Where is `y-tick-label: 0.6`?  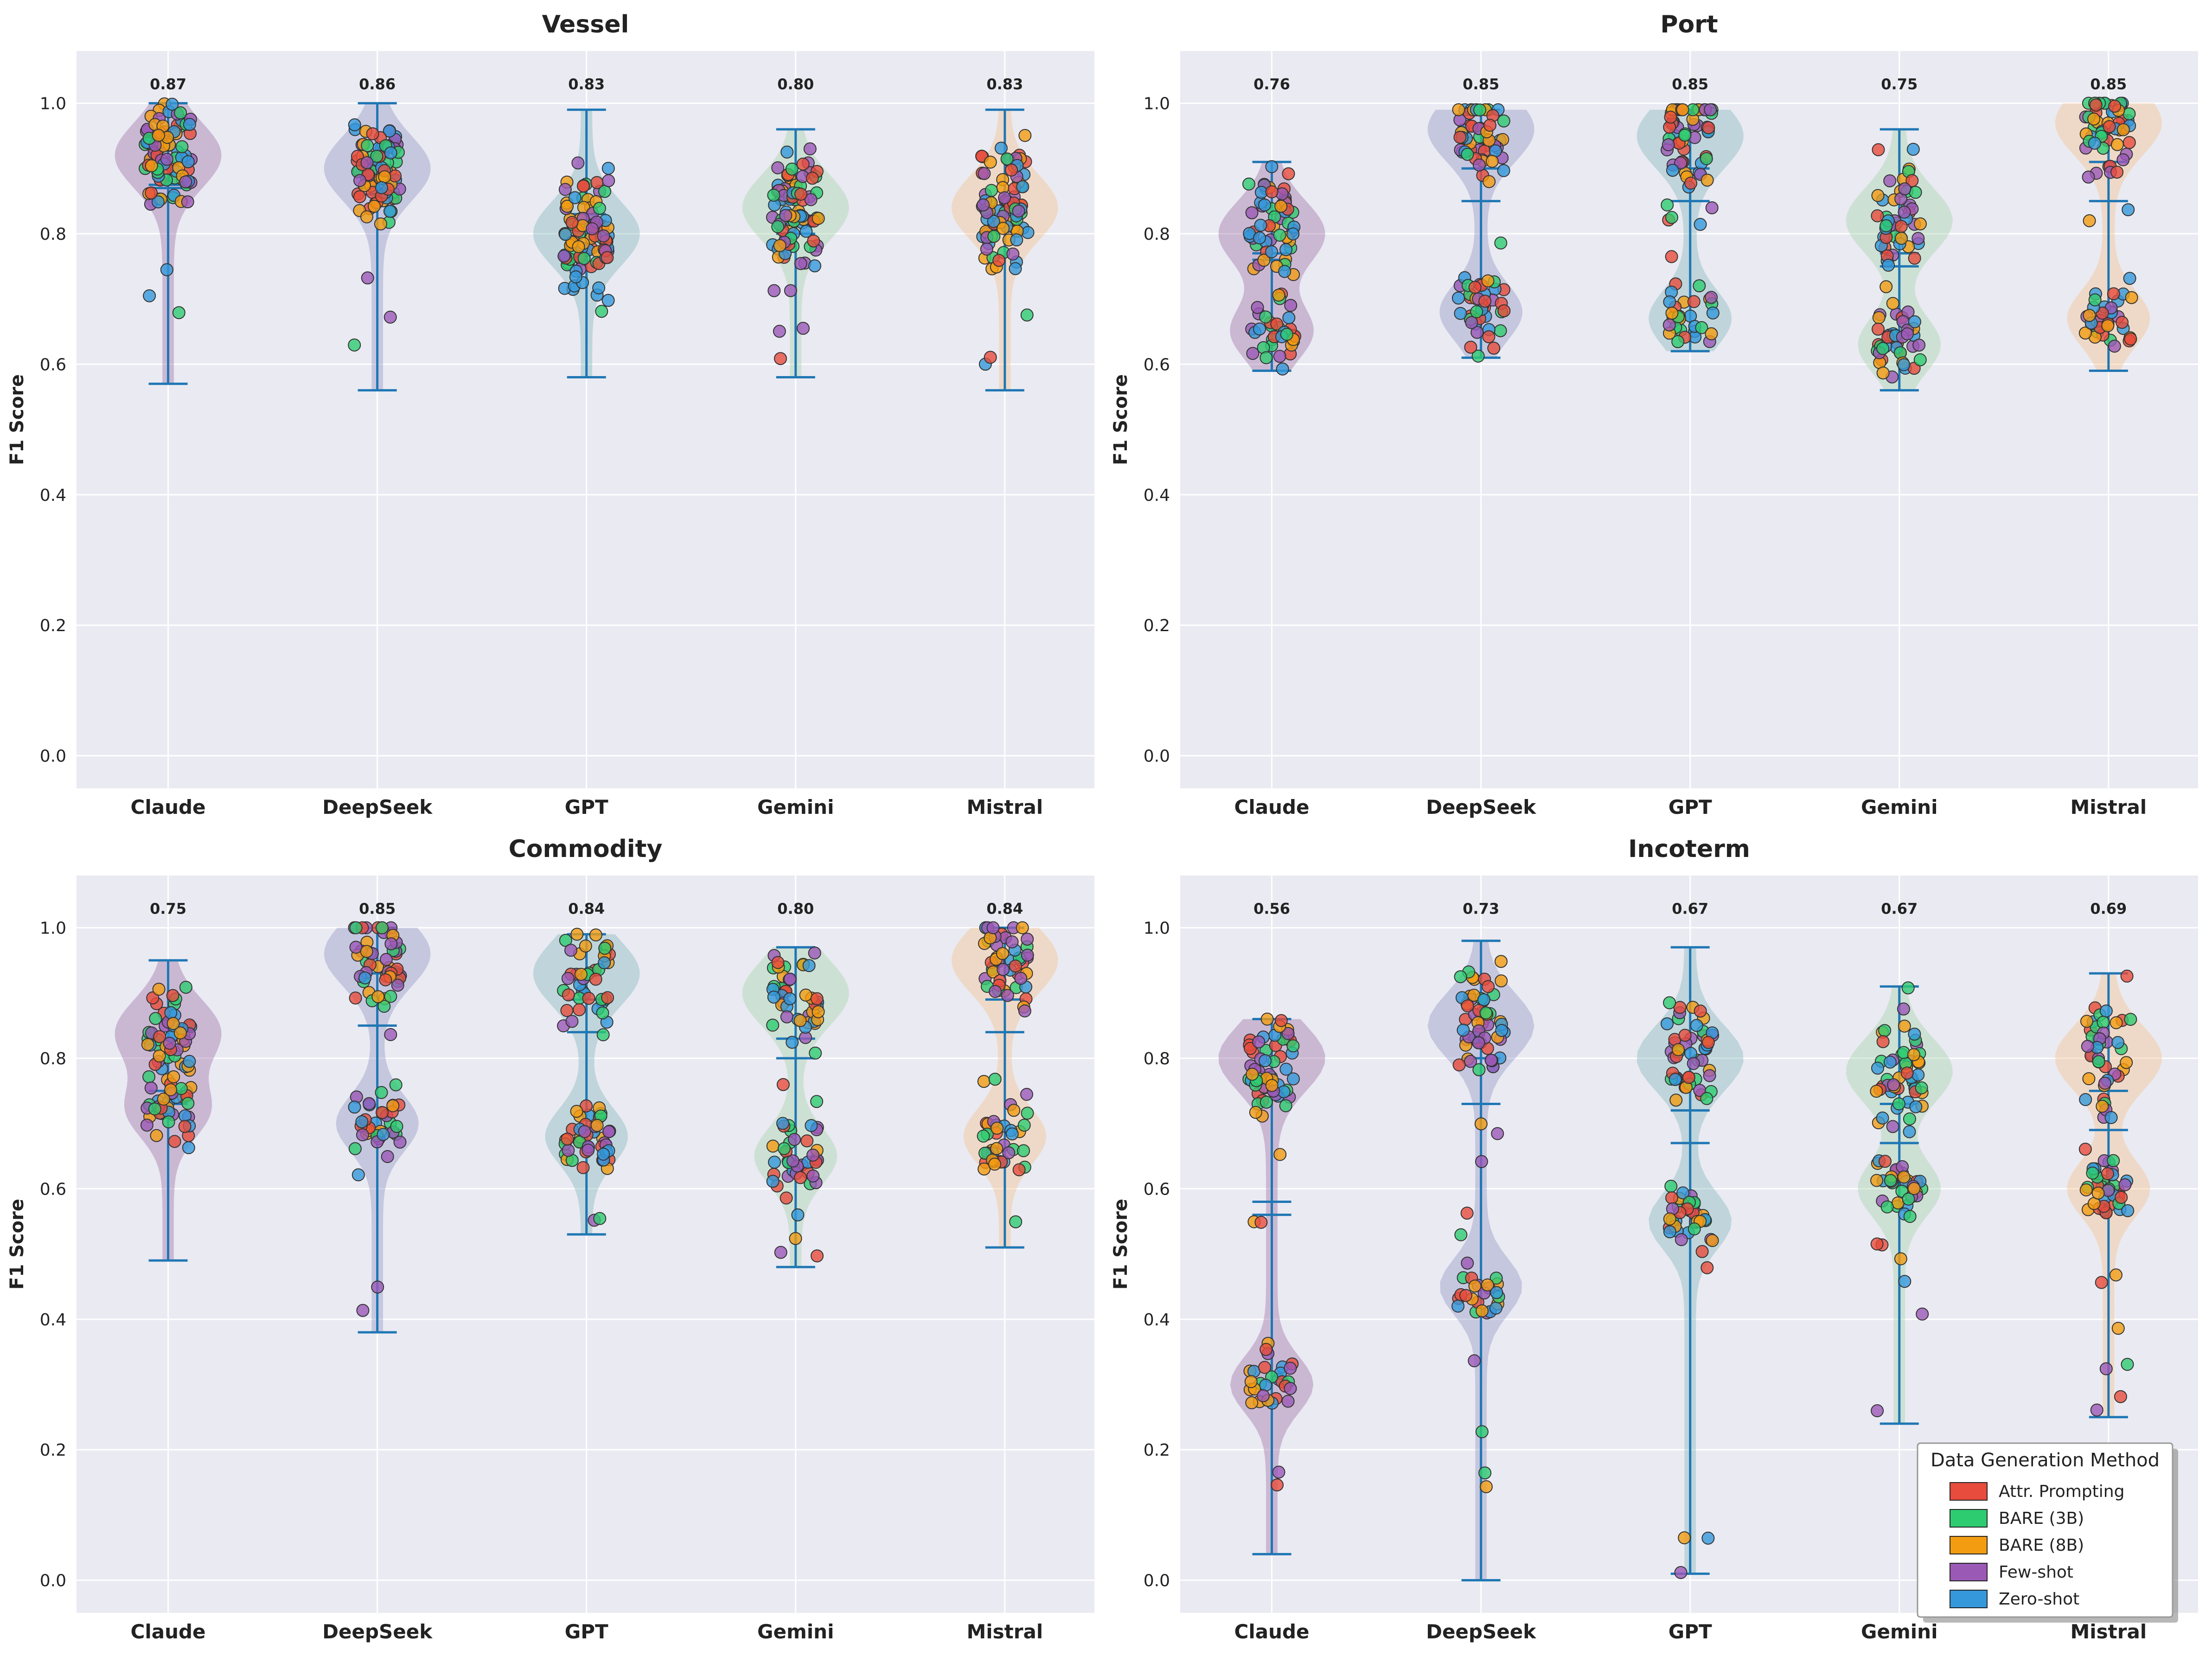
y-tick-label: 0.6 is located at coordinates (53, 365).